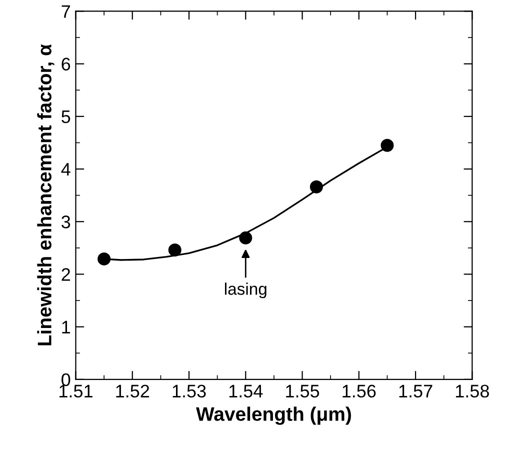 This screenshot has width=505, height=449. I want to click on y-tick-label: 5, so click(66, 117).